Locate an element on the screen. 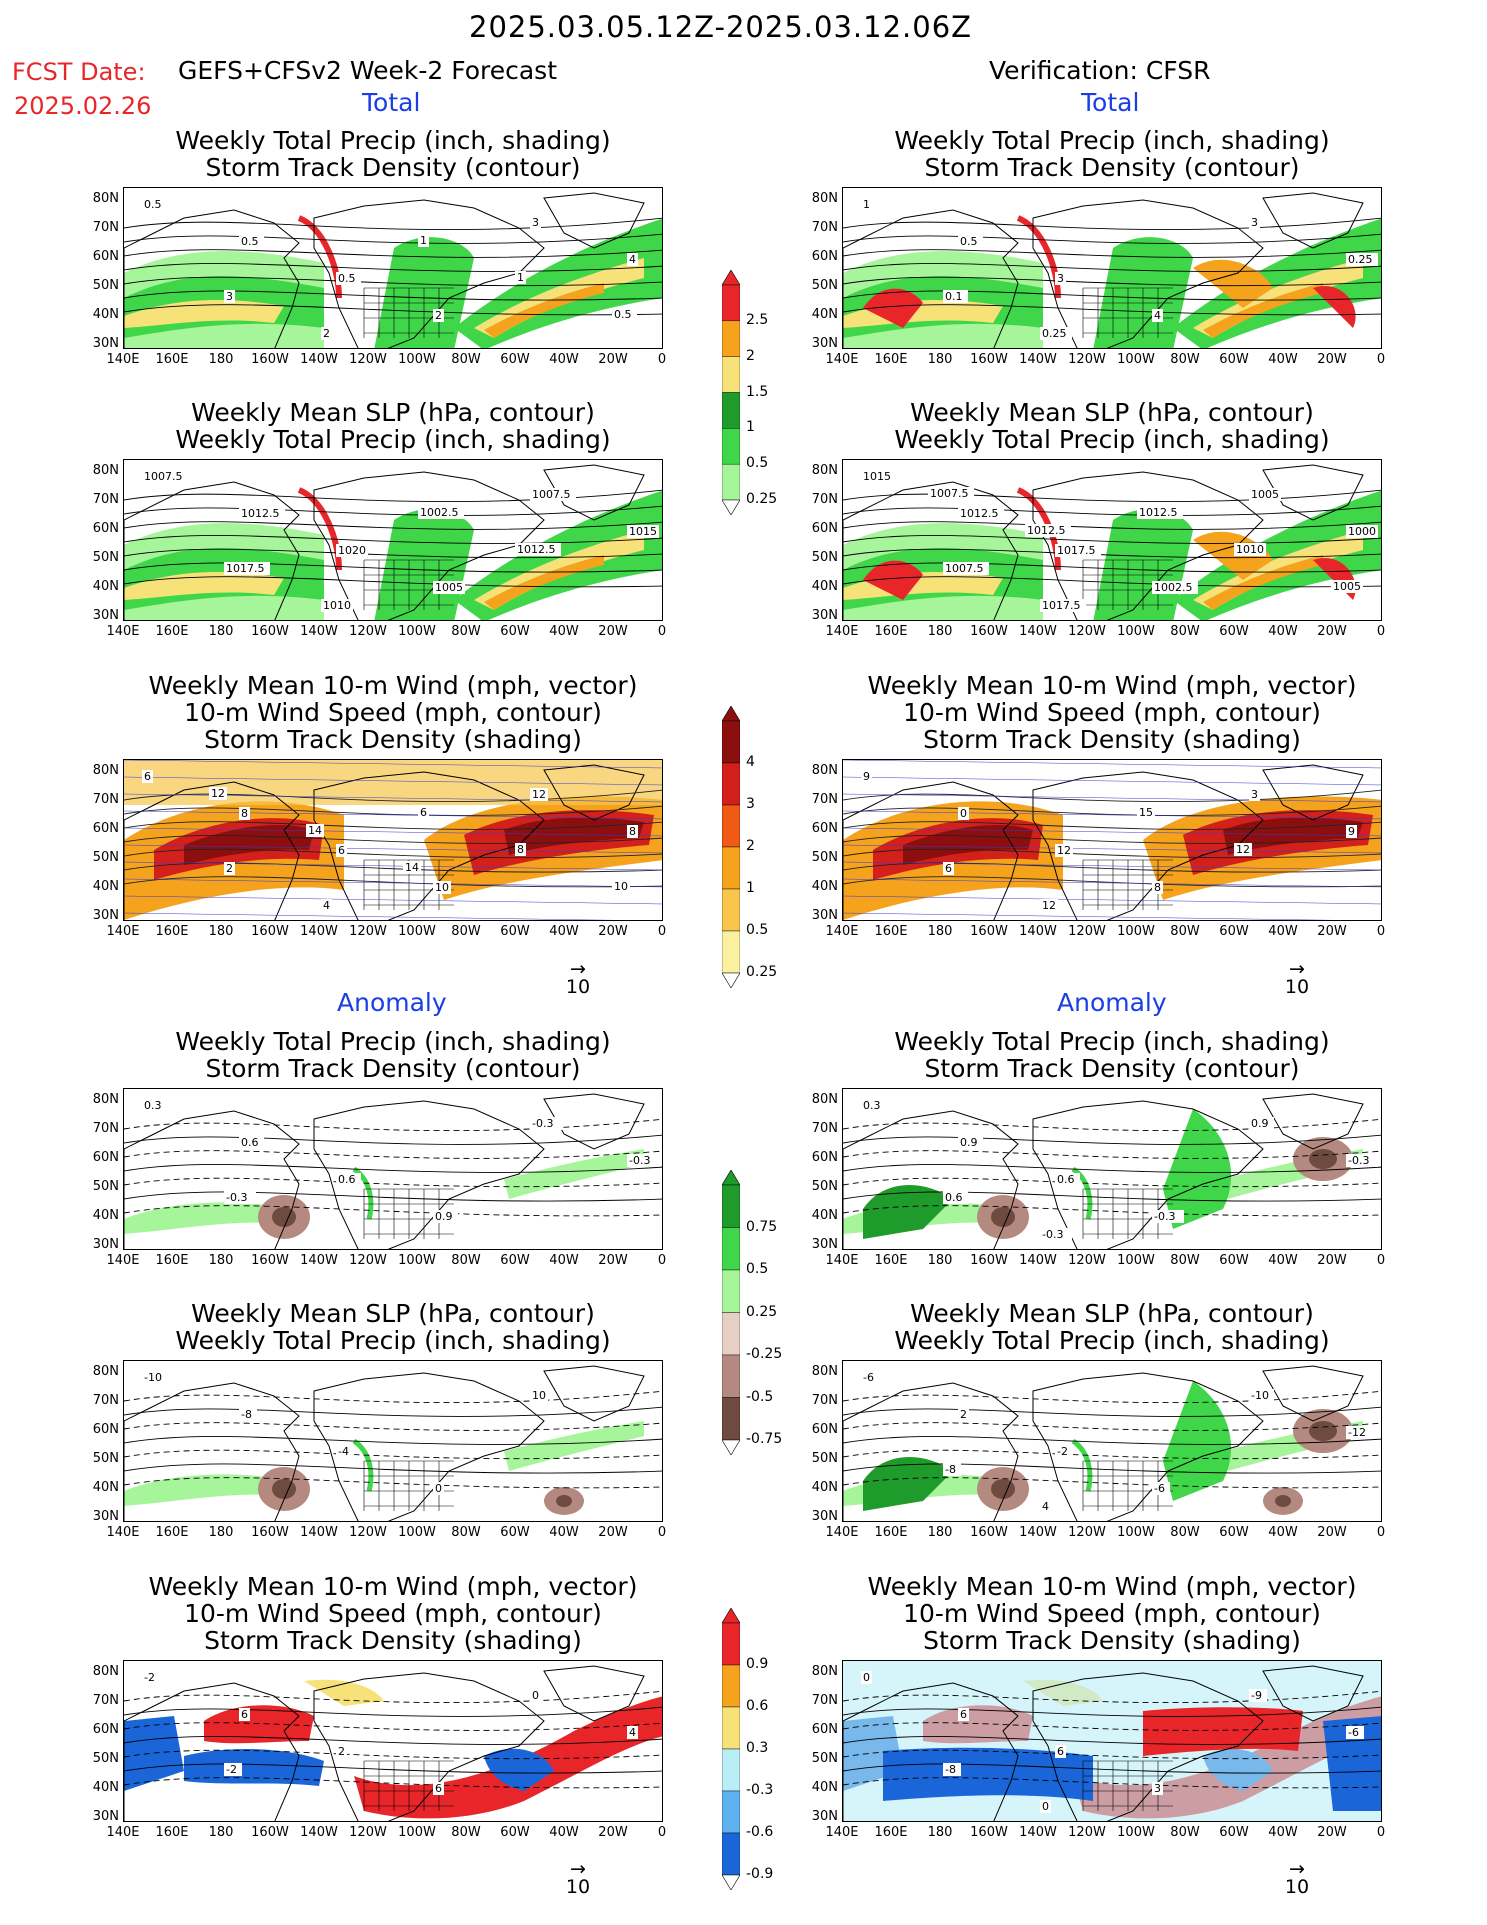 The height and width of the screenshot is (1925, 1487). contour-label: 1002.5 is located at coordinates (1175, 587).